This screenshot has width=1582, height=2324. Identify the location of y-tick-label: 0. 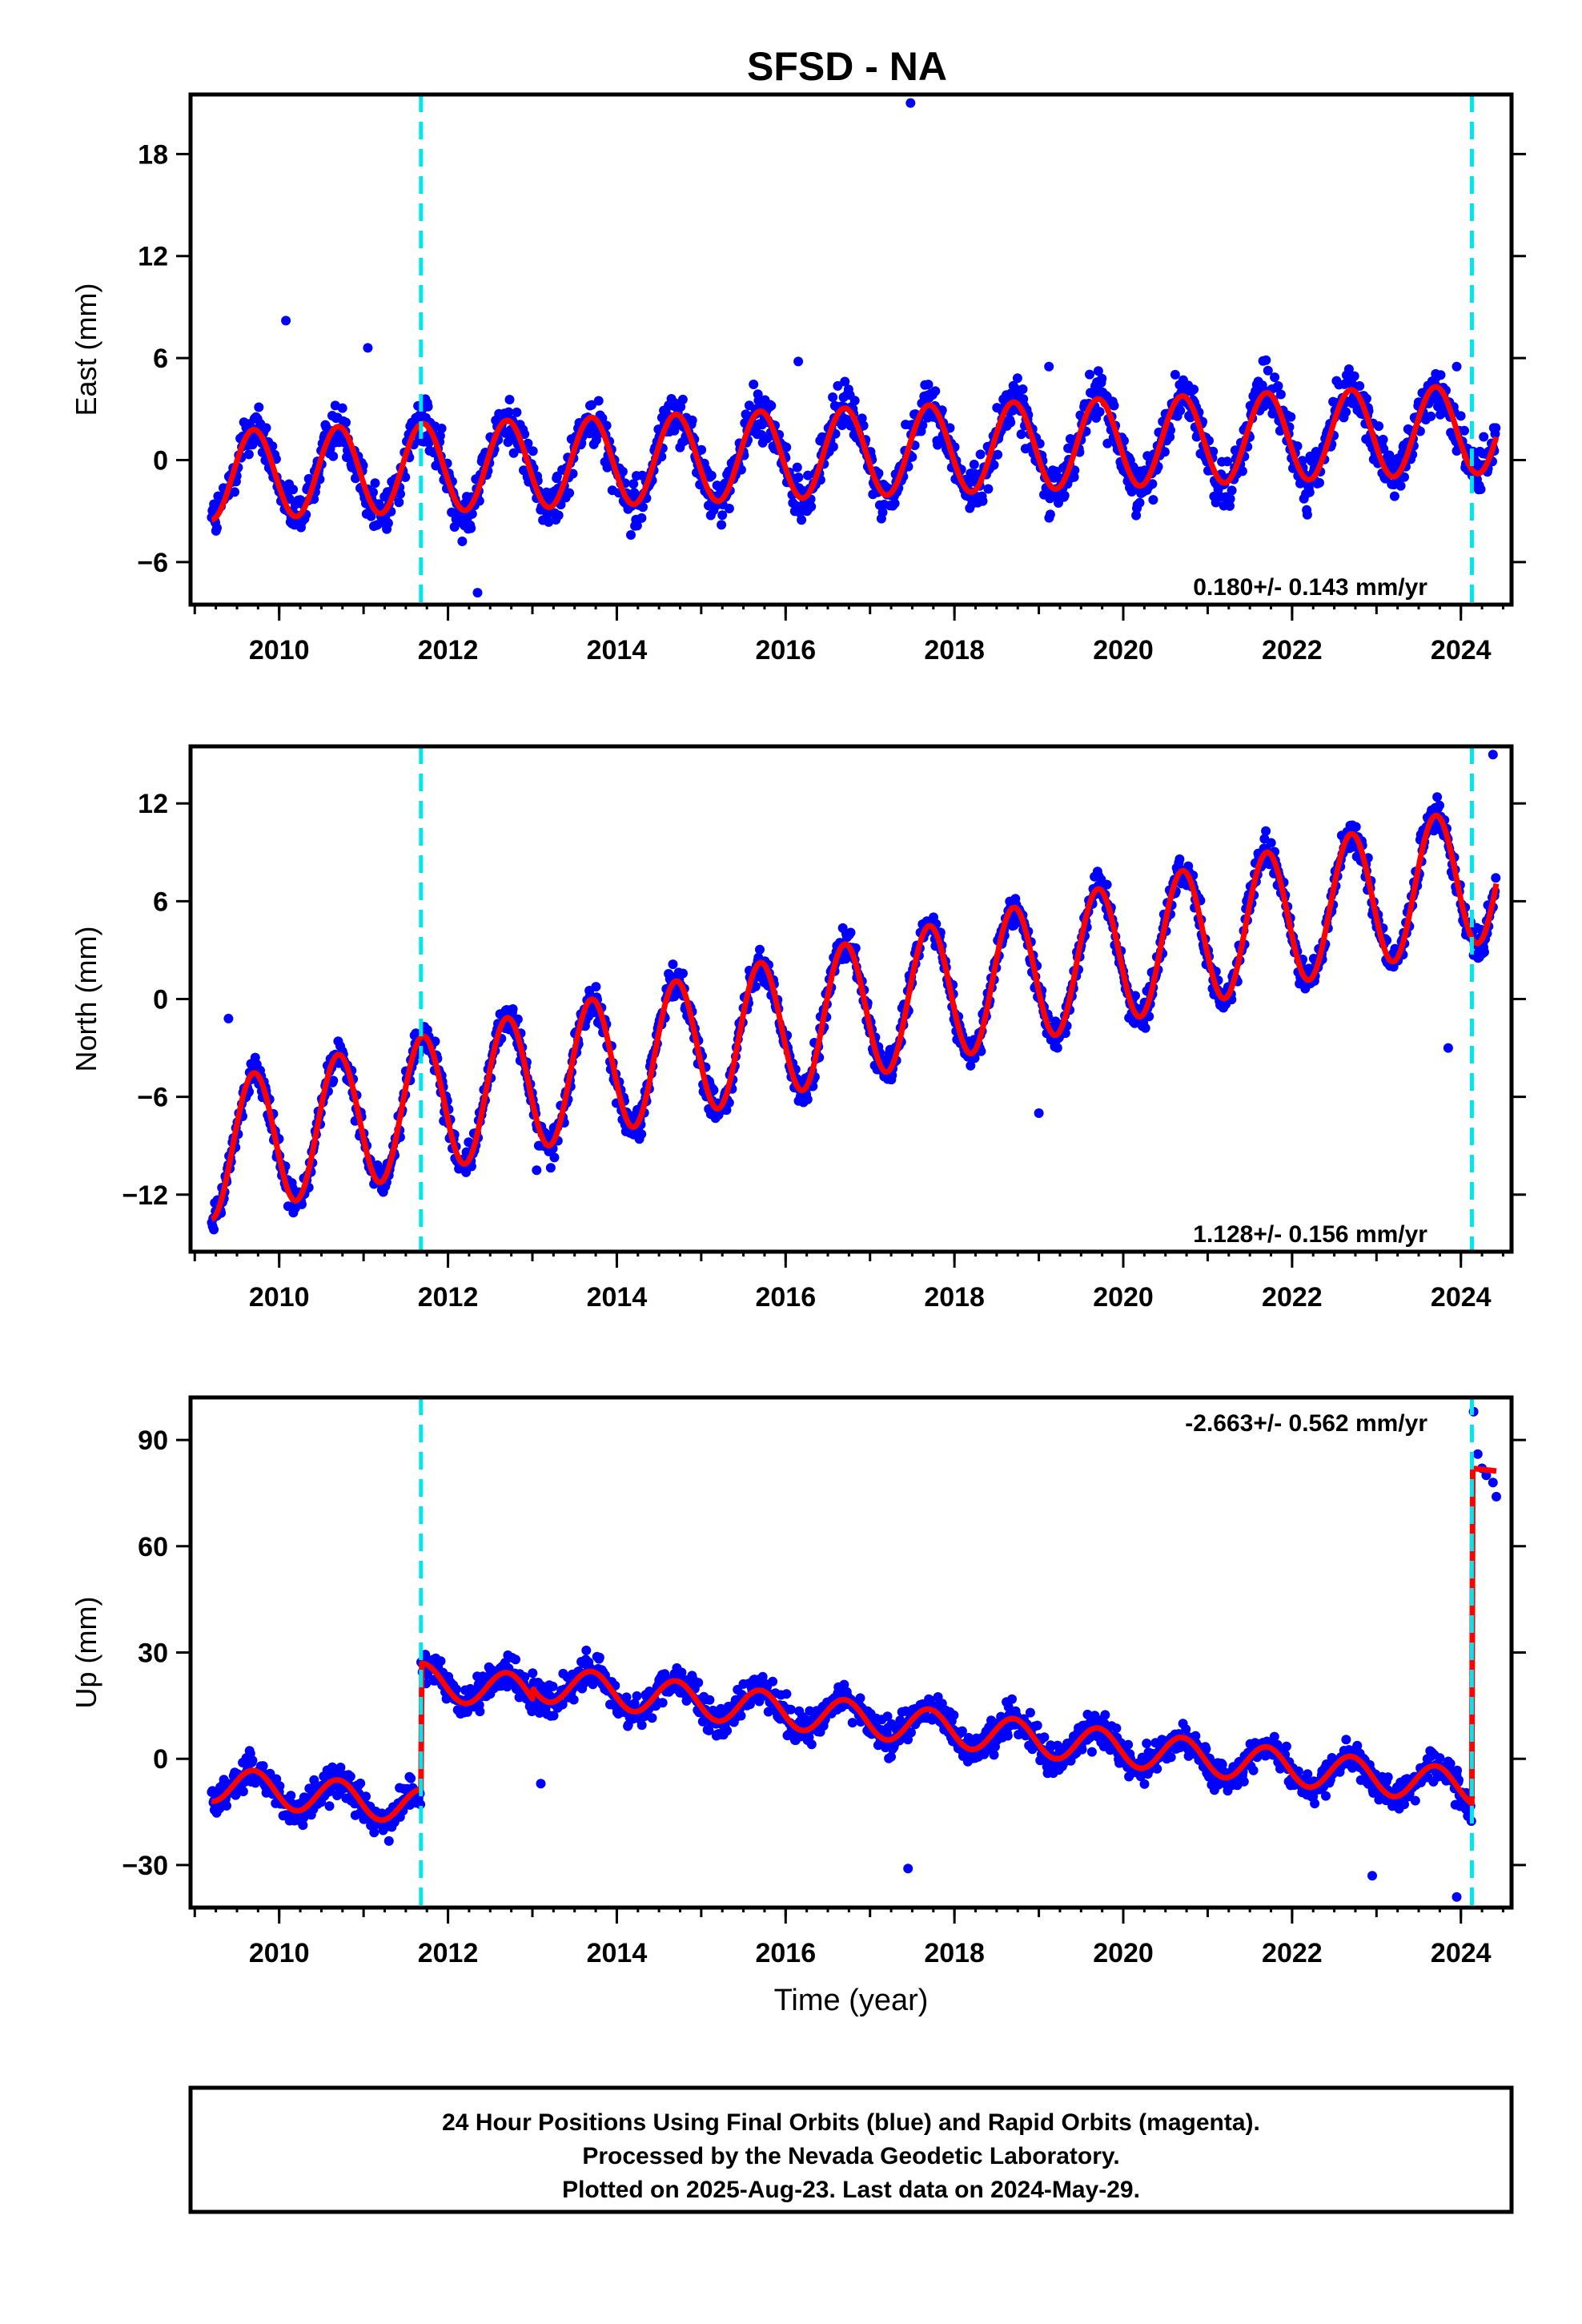
(161, 1000).